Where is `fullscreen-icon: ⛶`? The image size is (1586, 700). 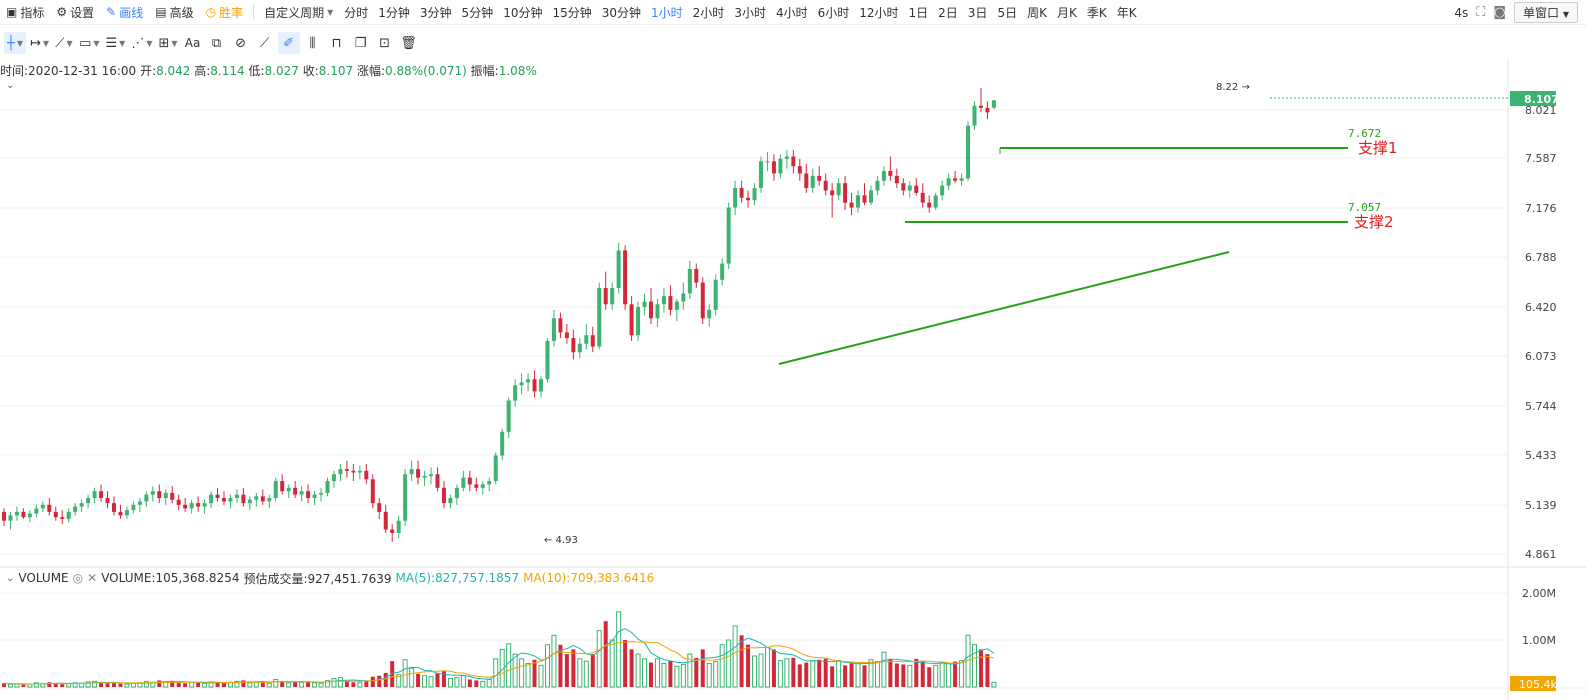
fullscreen-icon: ⛶ is located at coordinates (1481, 12).